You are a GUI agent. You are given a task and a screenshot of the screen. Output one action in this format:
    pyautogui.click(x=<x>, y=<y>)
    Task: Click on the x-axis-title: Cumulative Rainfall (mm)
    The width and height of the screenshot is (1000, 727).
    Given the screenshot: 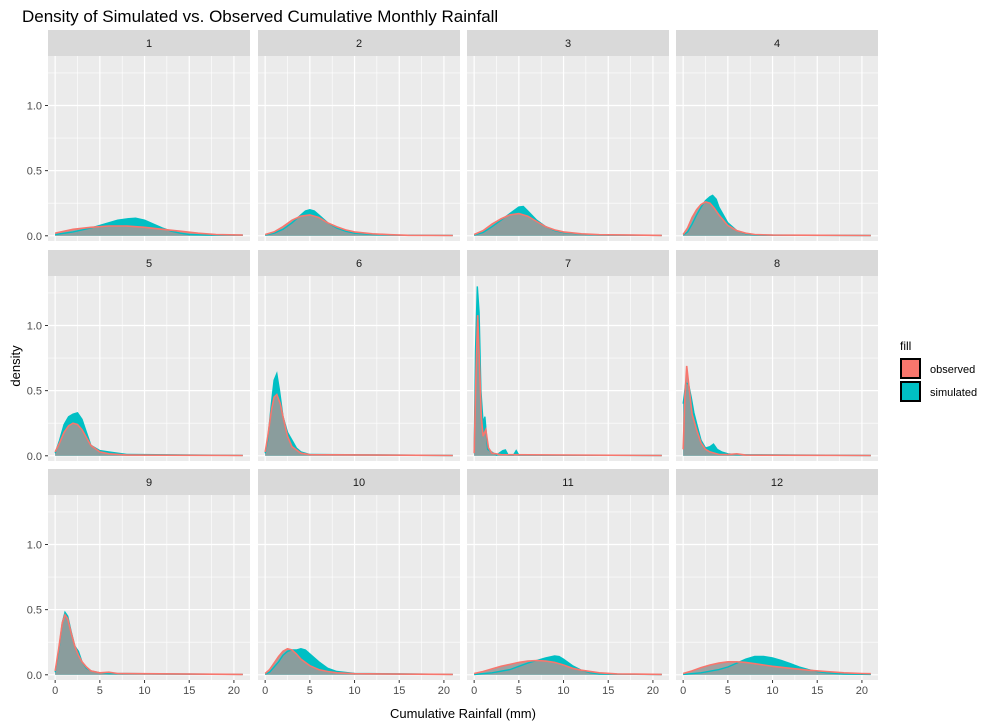 What is the action you would take?
    pyautogui.click(x=463, y=713)
    